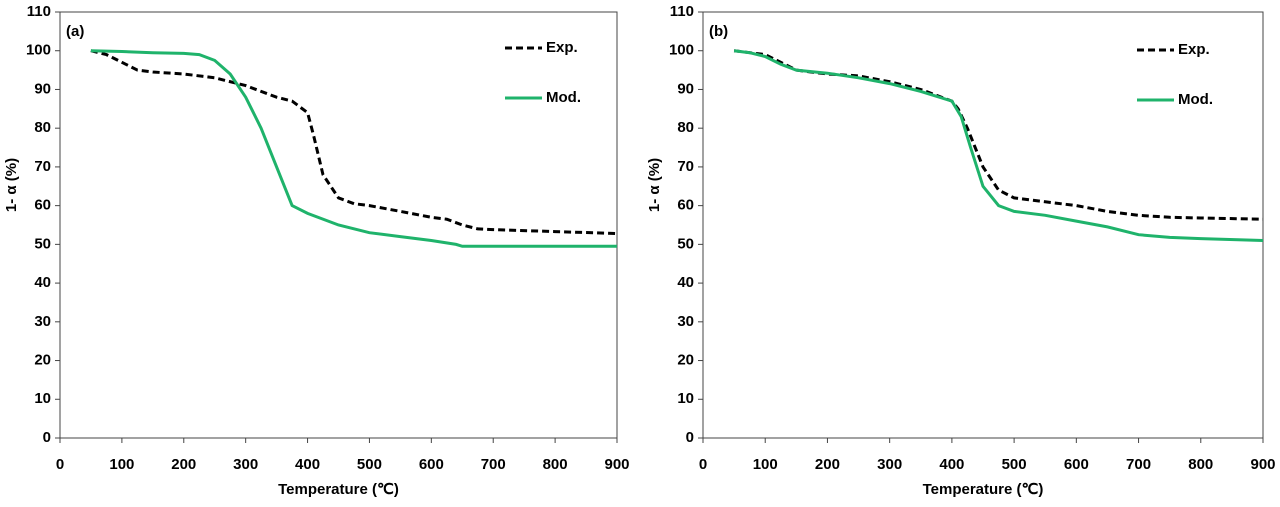 This screenshot has width=1280, height=507. I want to click on panel-label: (a), so click(75, 31).